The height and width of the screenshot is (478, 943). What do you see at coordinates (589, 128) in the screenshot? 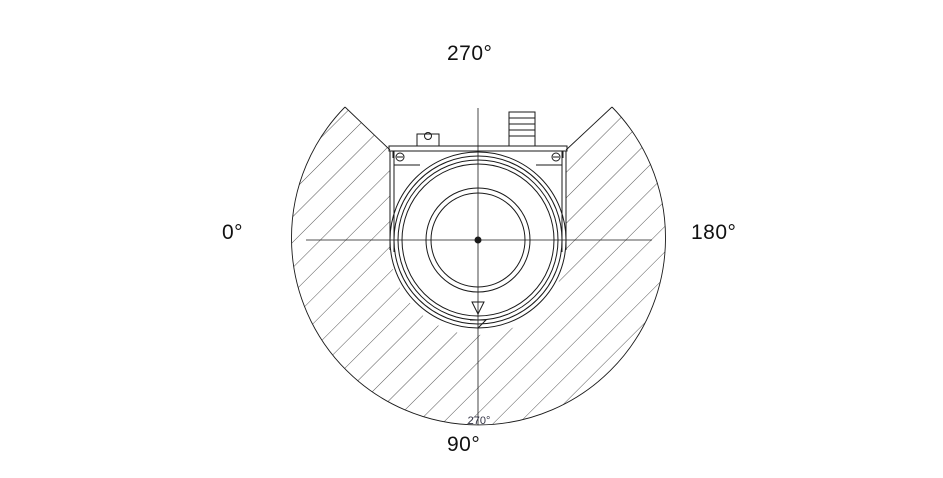
I see `arc-edge-right` at bounding box center [589, 128].